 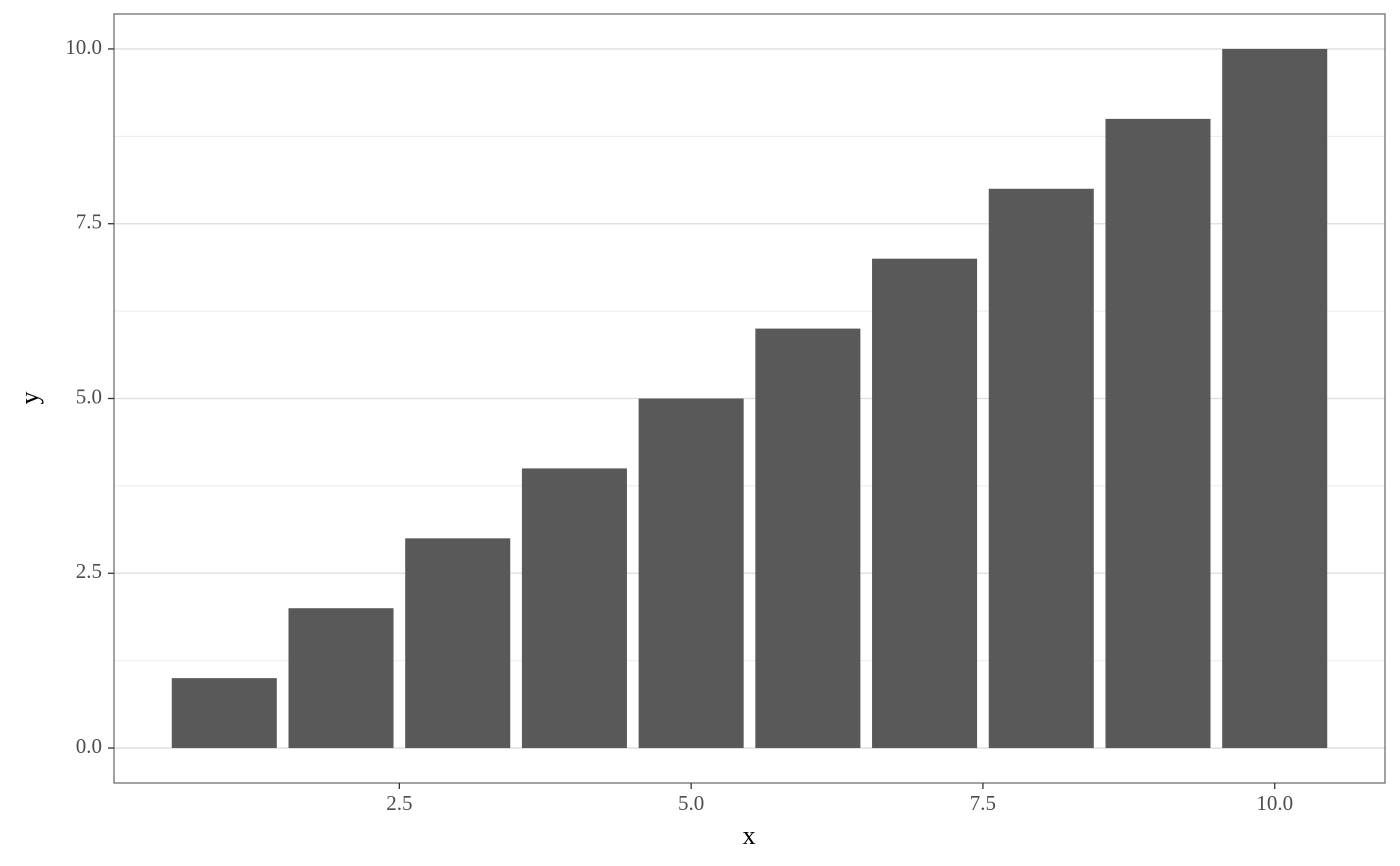 What do you see at coordinates (89, 571) in the screenshot?
I see `y-tick-label: 2.5` at bounding box center [89, 571].